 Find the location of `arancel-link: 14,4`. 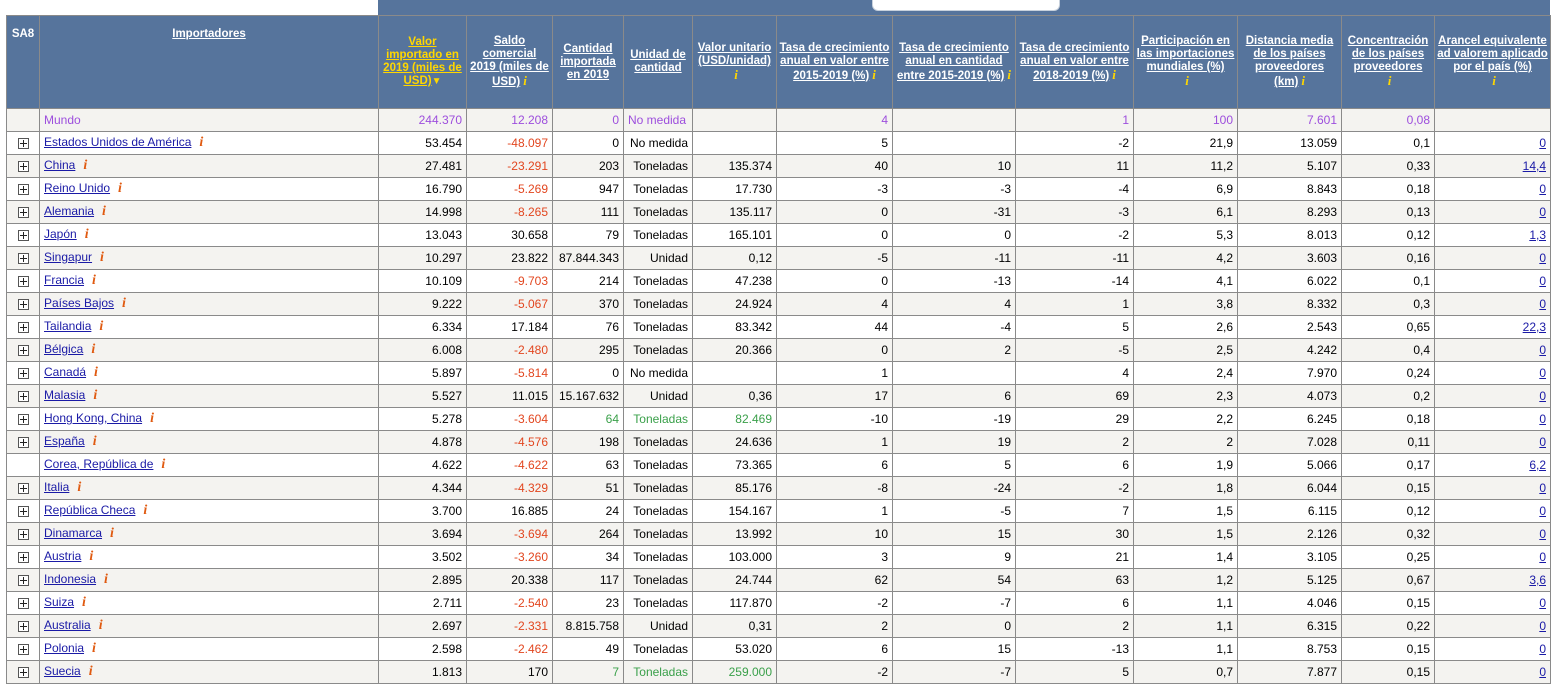

arancel-link: 14,4 is located at coordinates (1534, 166).